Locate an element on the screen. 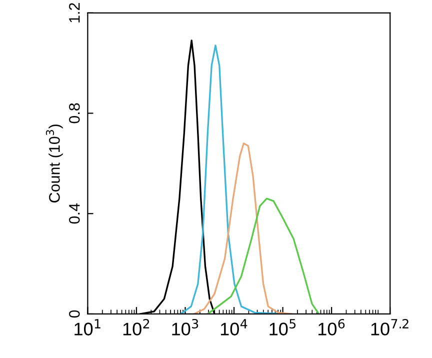  y-tick-label: 0.4 is located at coordinates (74, 213).